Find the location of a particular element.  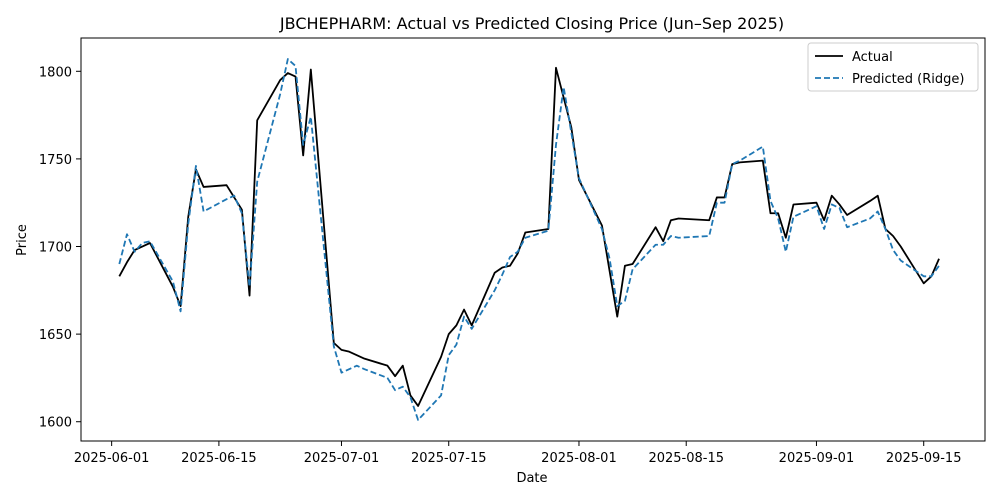

x-tick-label: 2025-07-15 is located at coordinates (449, 458).